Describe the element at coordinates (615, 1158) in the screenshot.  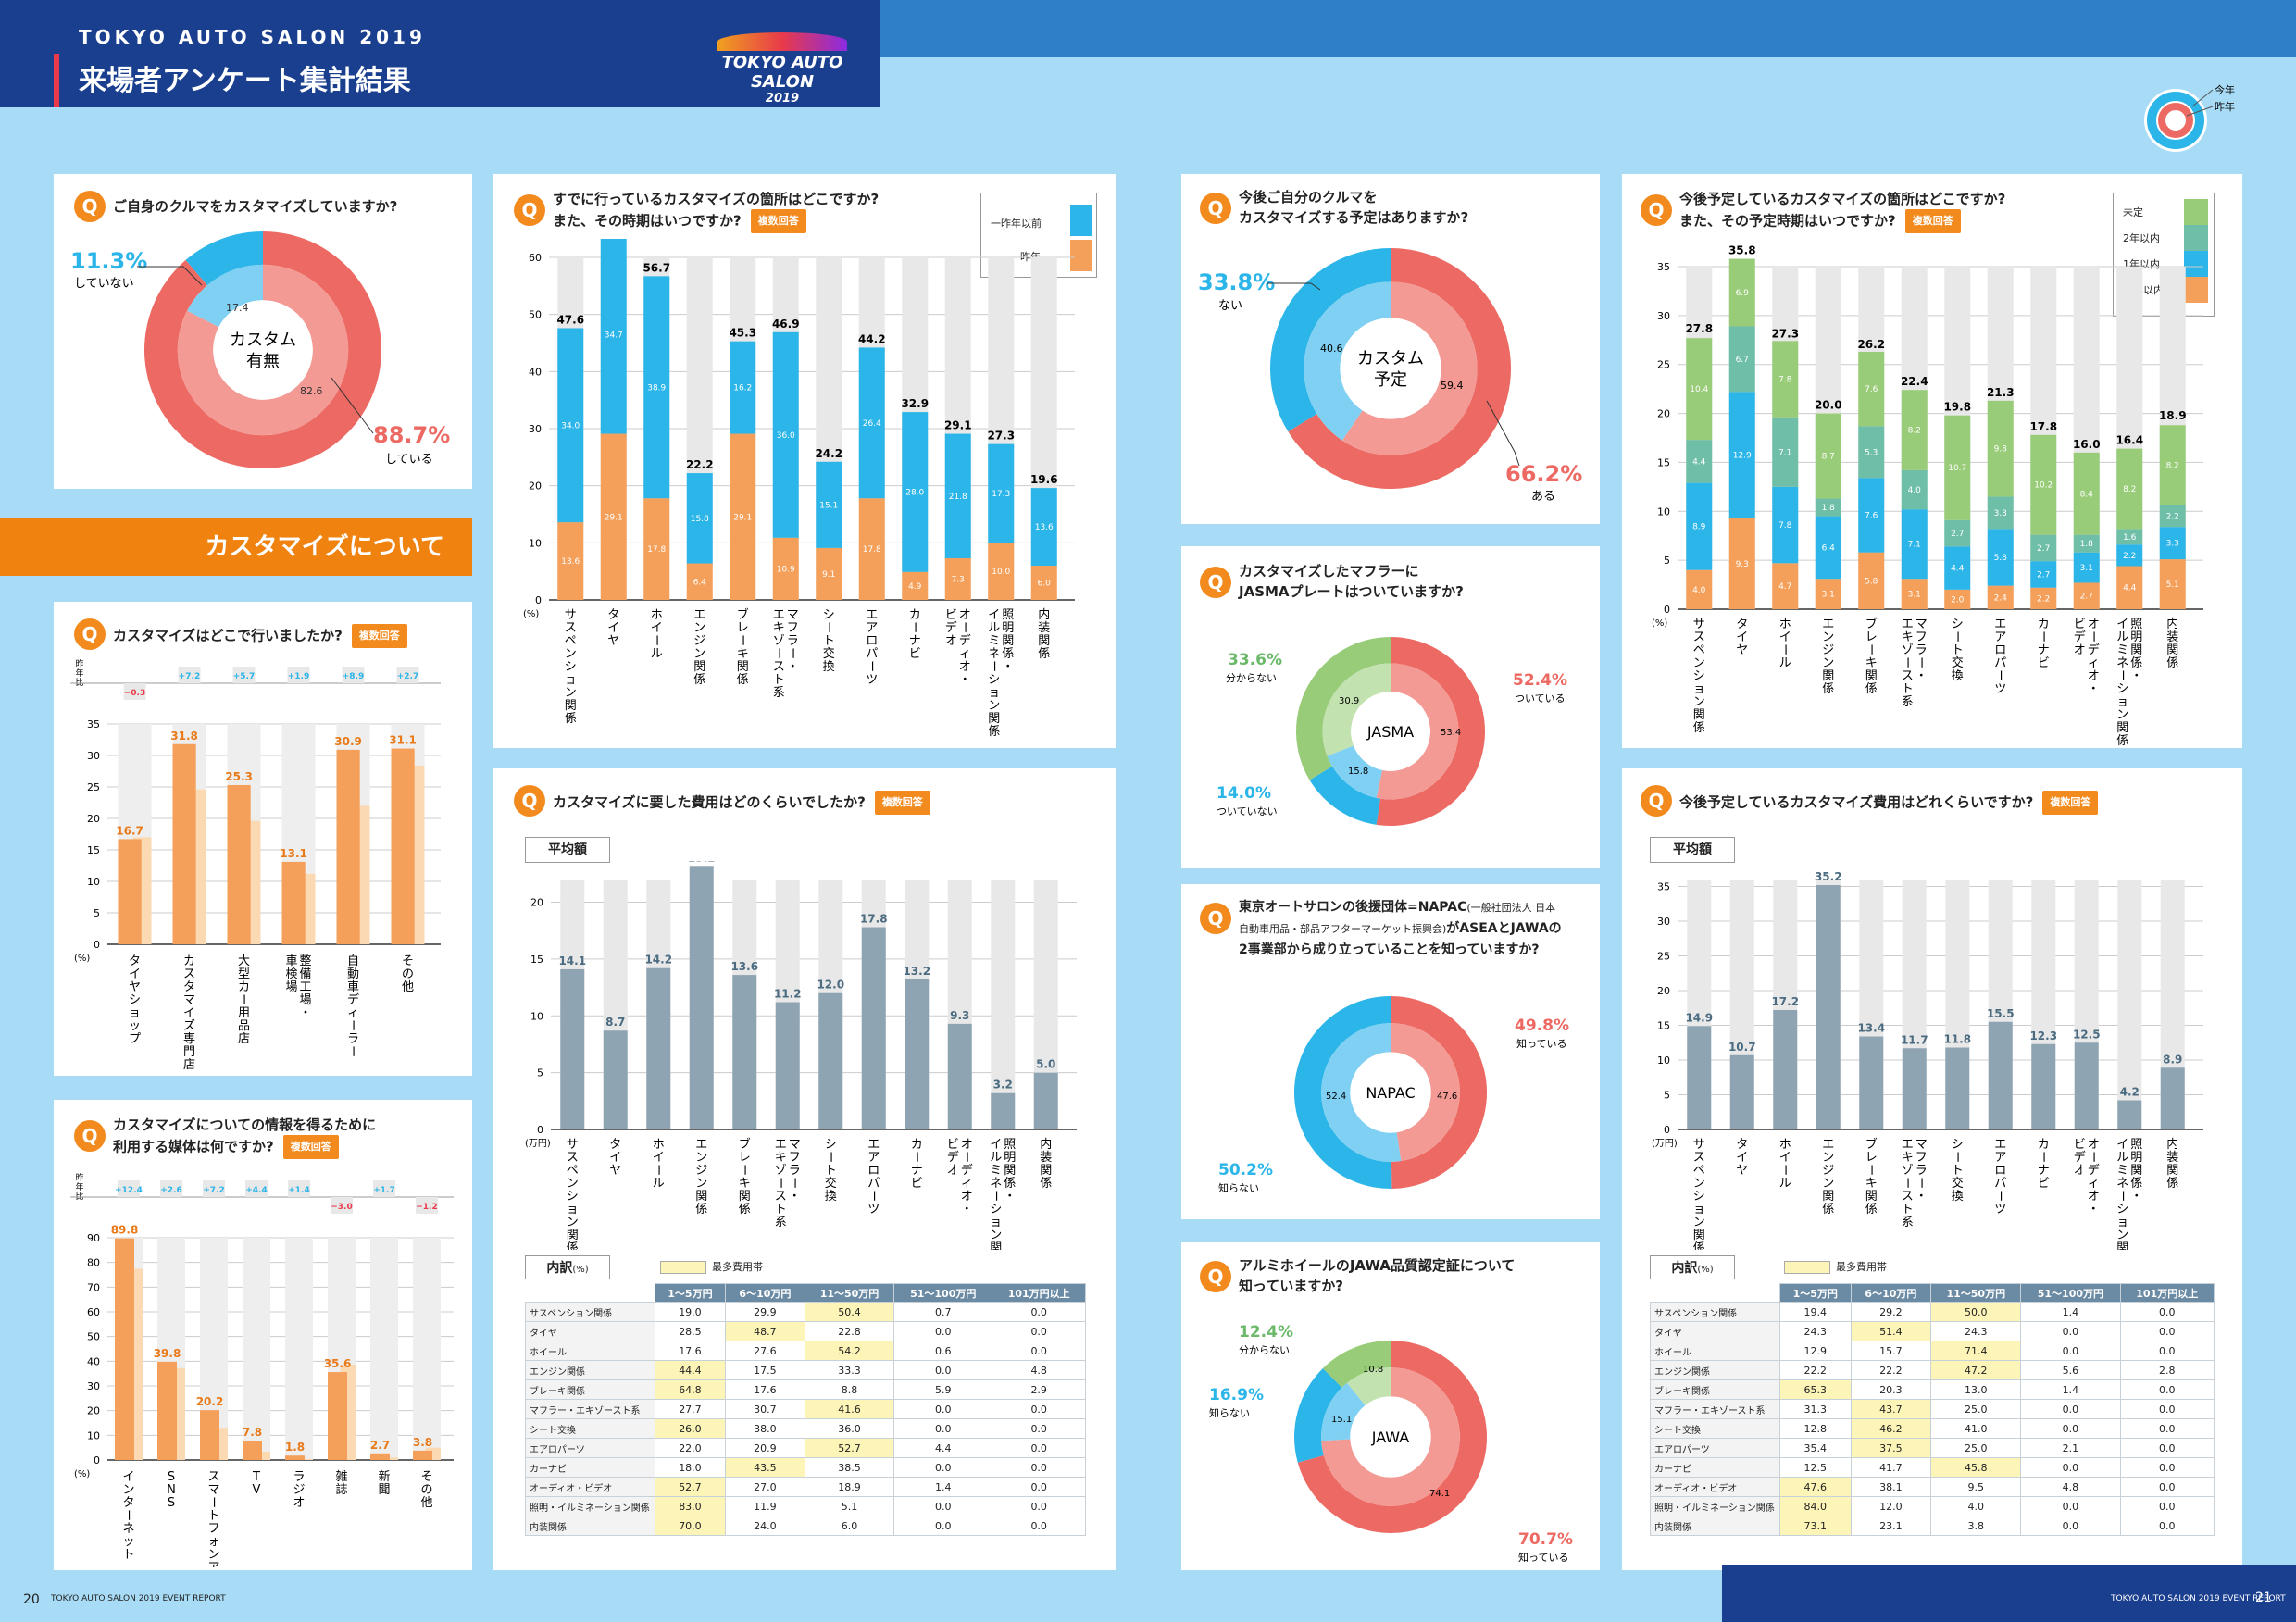
I see `x-tick: タイヤ` at that location.